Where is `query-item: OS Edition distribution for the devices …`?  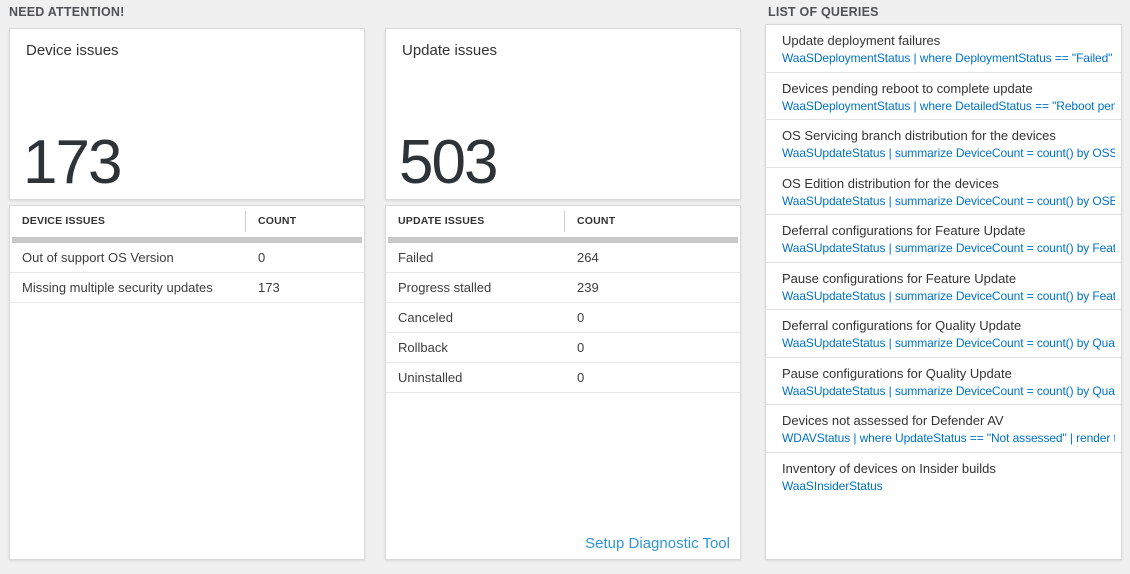
query-item: OS Edition distribution for the devices … is located at coordinates (943, 191).